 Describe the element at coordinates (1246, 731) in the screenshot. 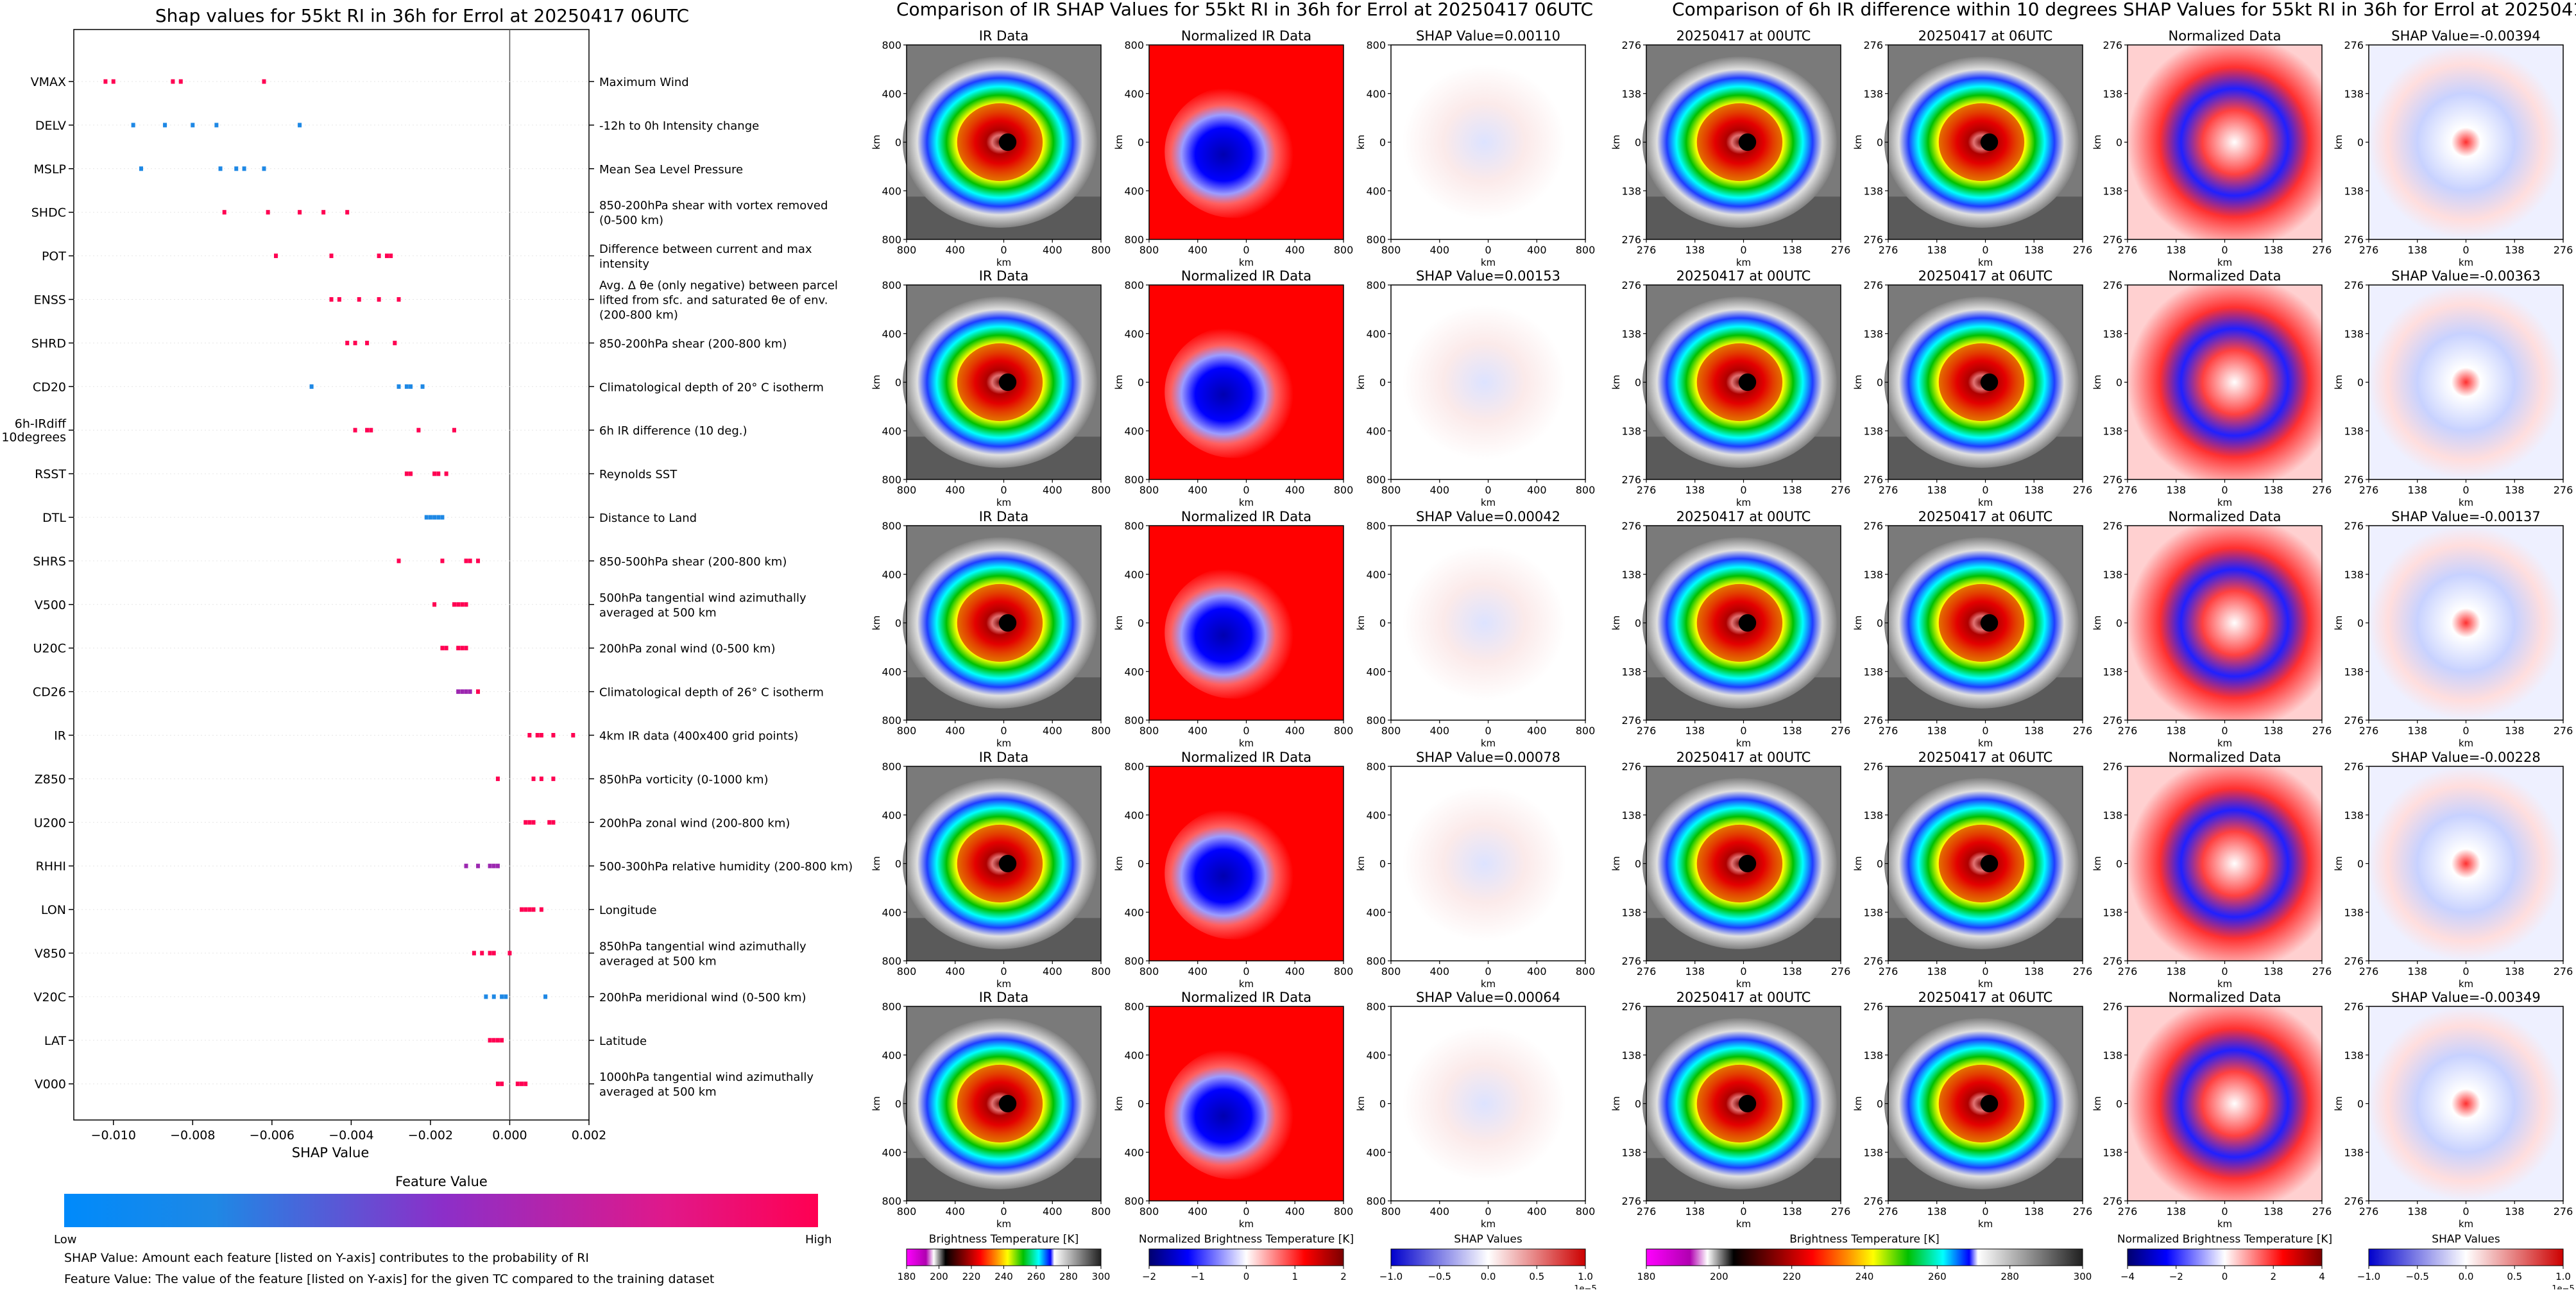

I see `x-tick-label: 0` at that location.